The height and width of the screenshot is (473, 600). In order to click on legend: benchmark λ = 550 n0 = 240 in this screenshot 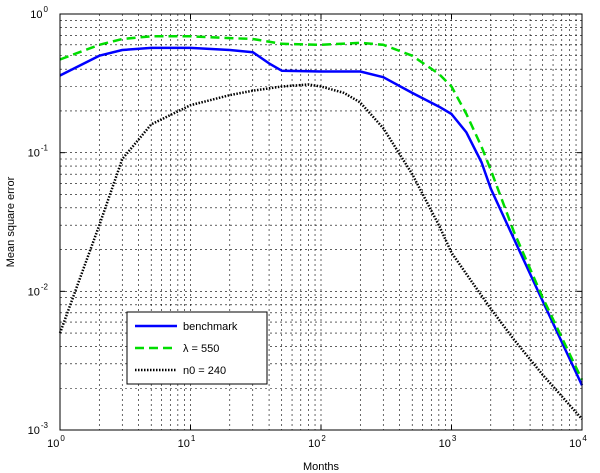, I will do `click(197, 348)`.